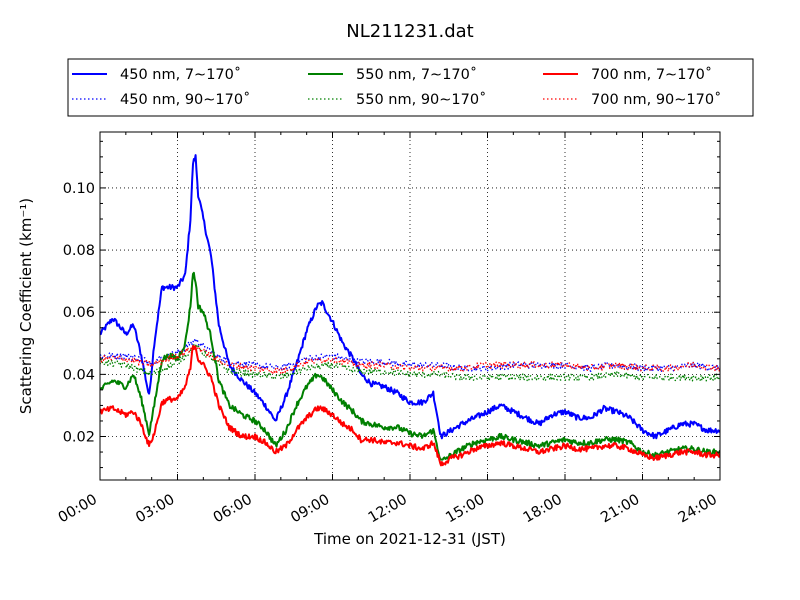  I want to click on y-tick-label: 0.10, so click(79, 189).